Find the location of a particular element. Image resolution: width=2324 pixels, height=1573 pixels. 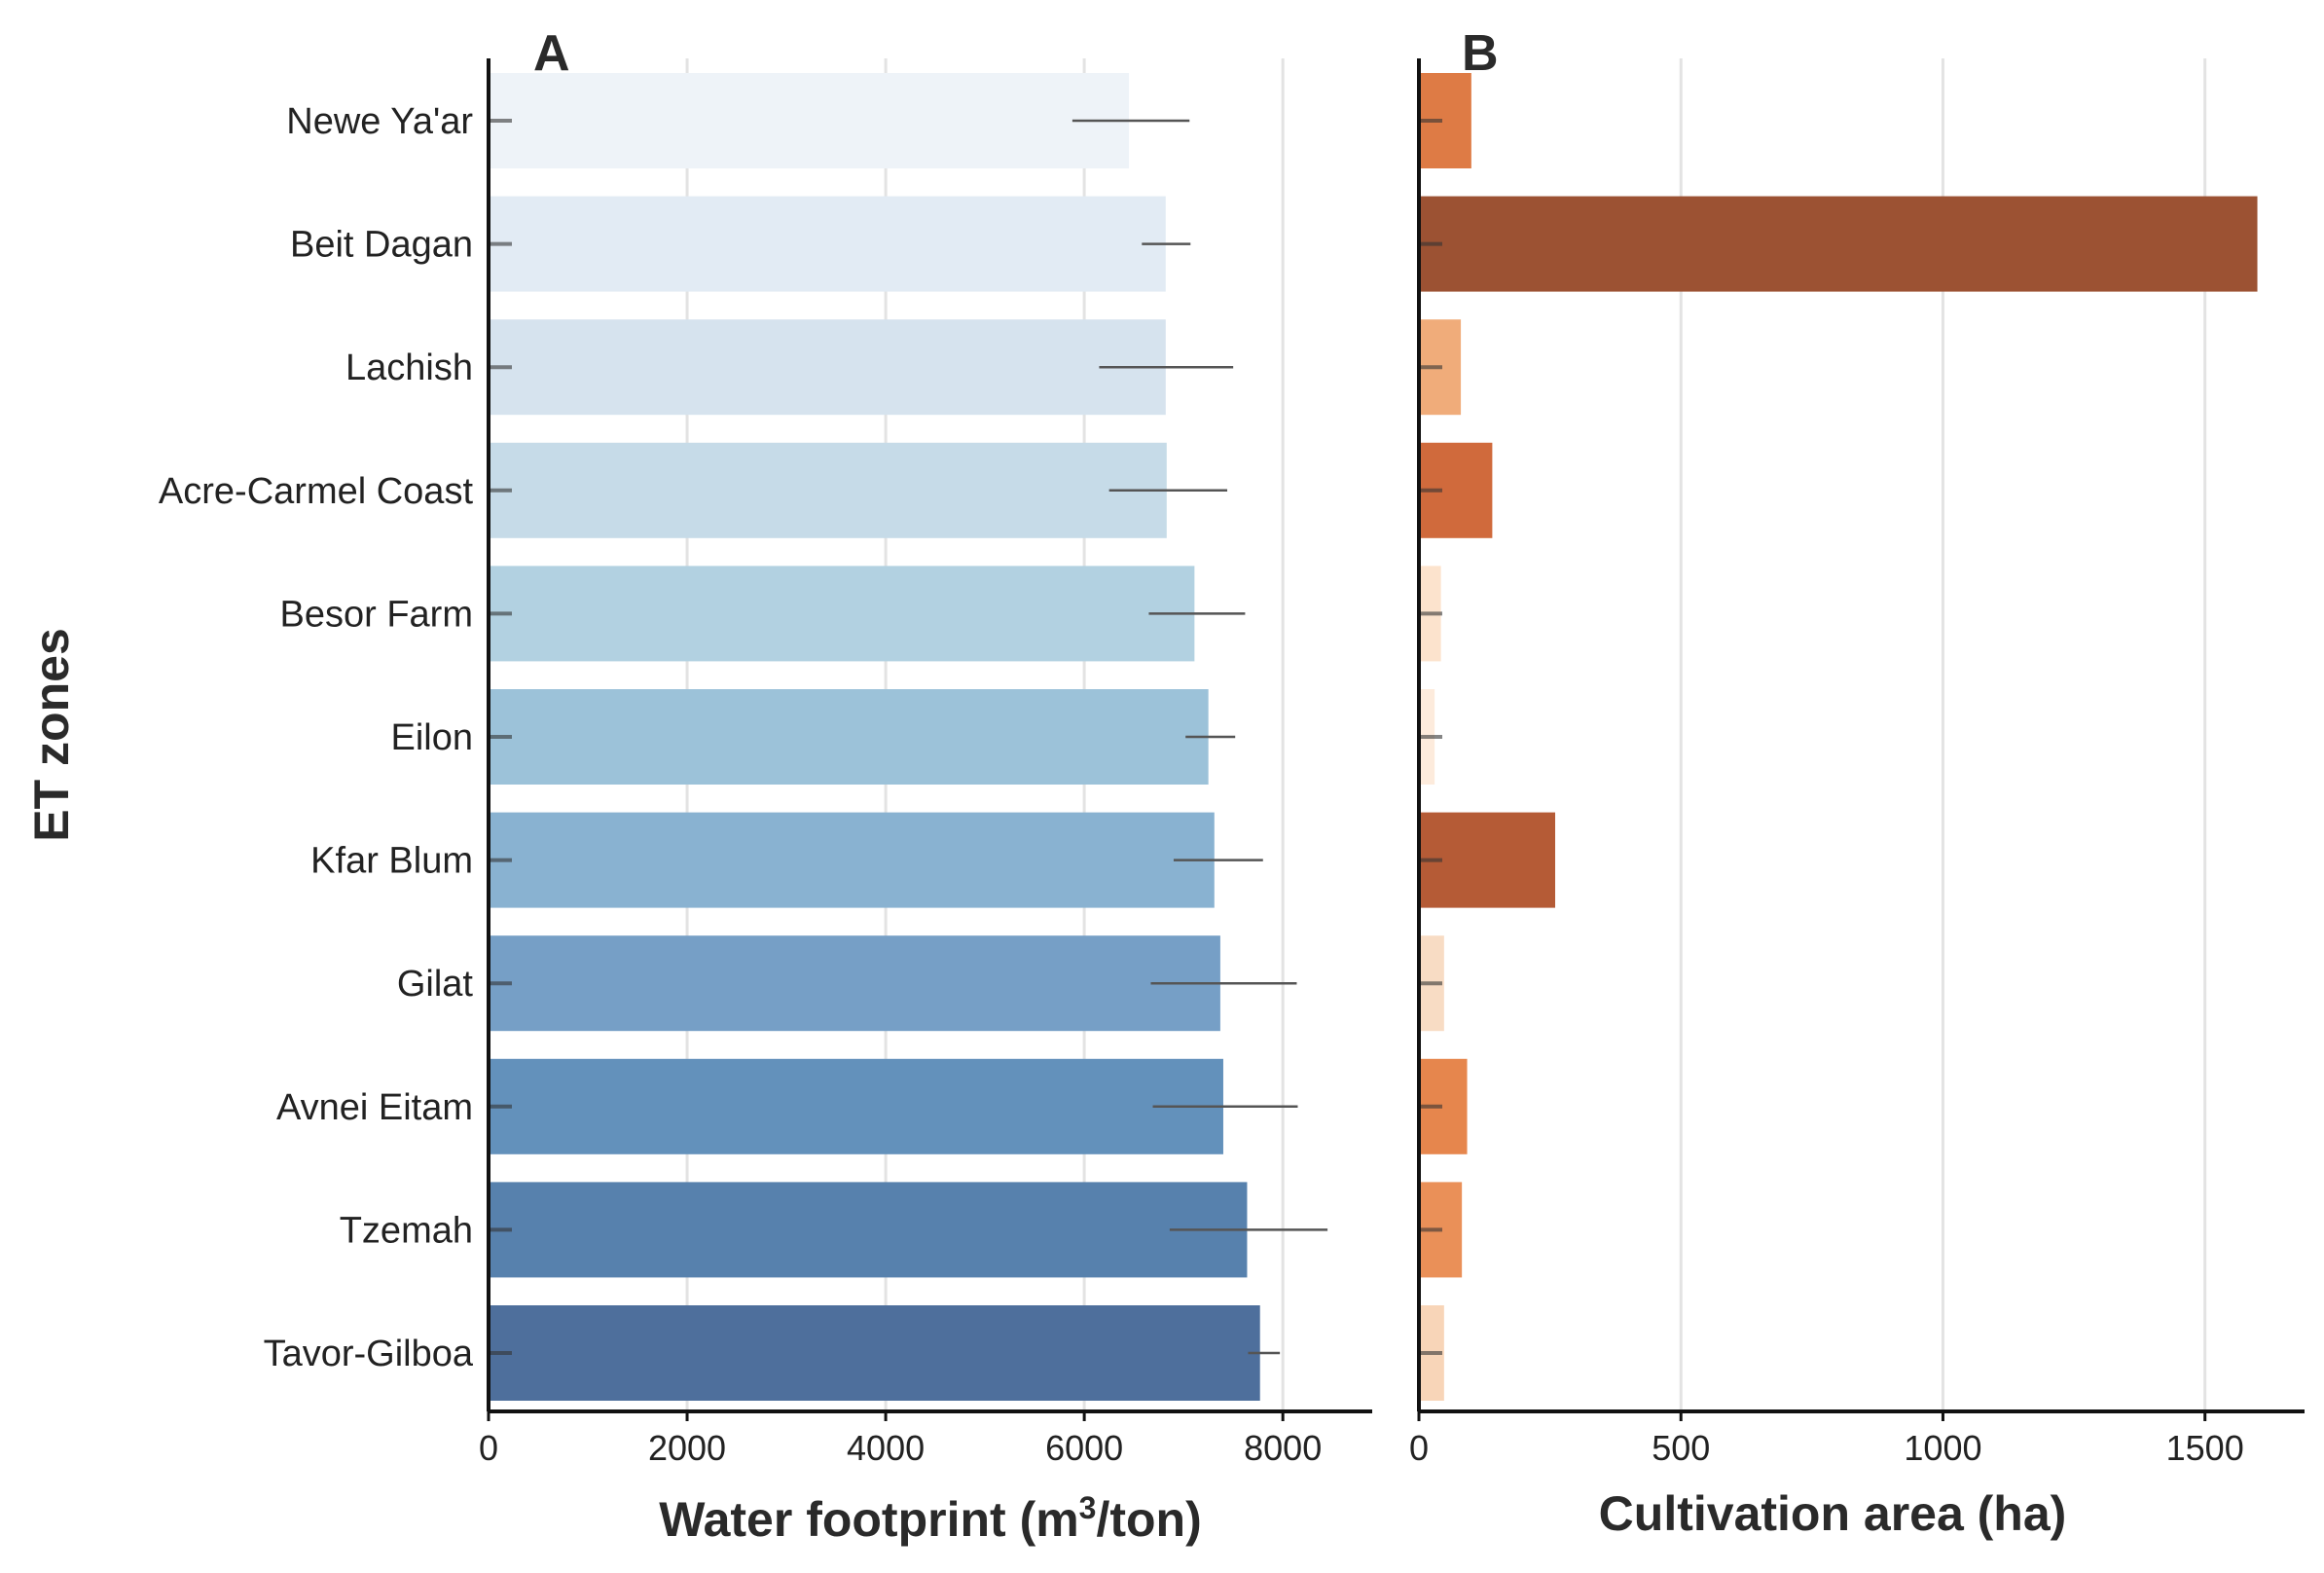

bar-acre-carmel-coast is located at coordinates (828, 490).